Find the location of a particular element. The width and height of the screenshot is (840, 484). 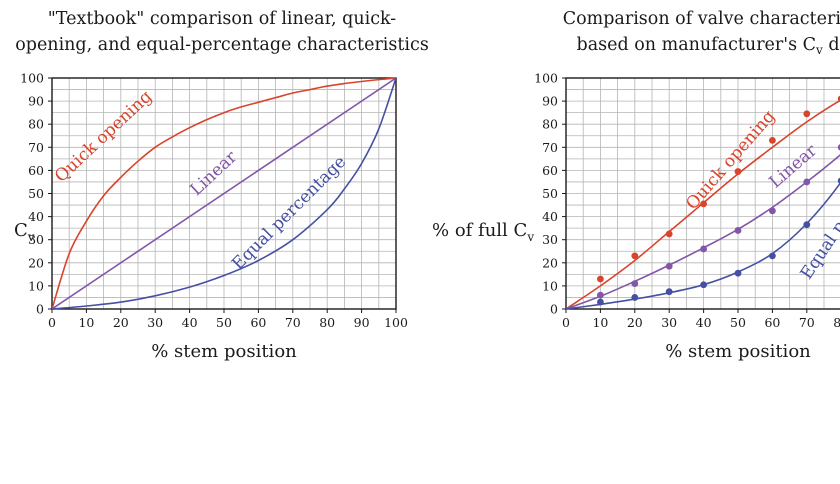

chart-title-line-2: based on manufacturer's Cv data is located at coordinates (708, 46).